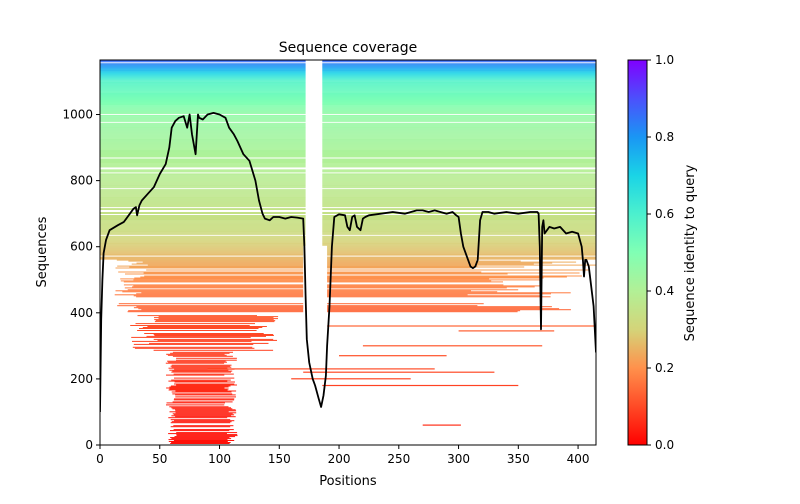  I want to click on colorbar-tick-label: 1.0, so click(664, 60).